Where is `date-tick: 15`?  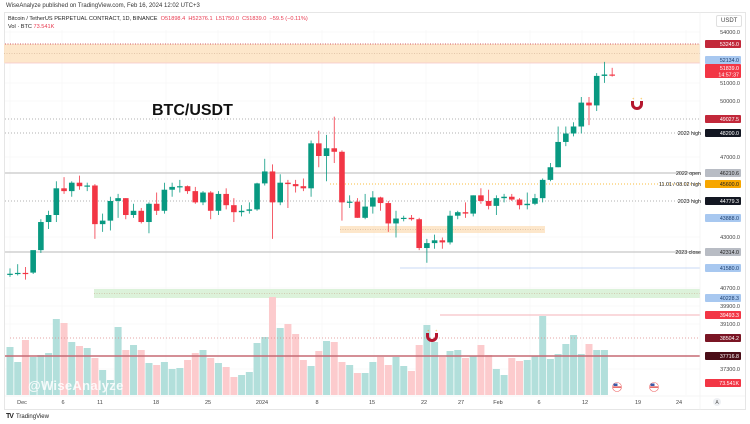 date-tick: 15 is located at coordinates (372, 403).